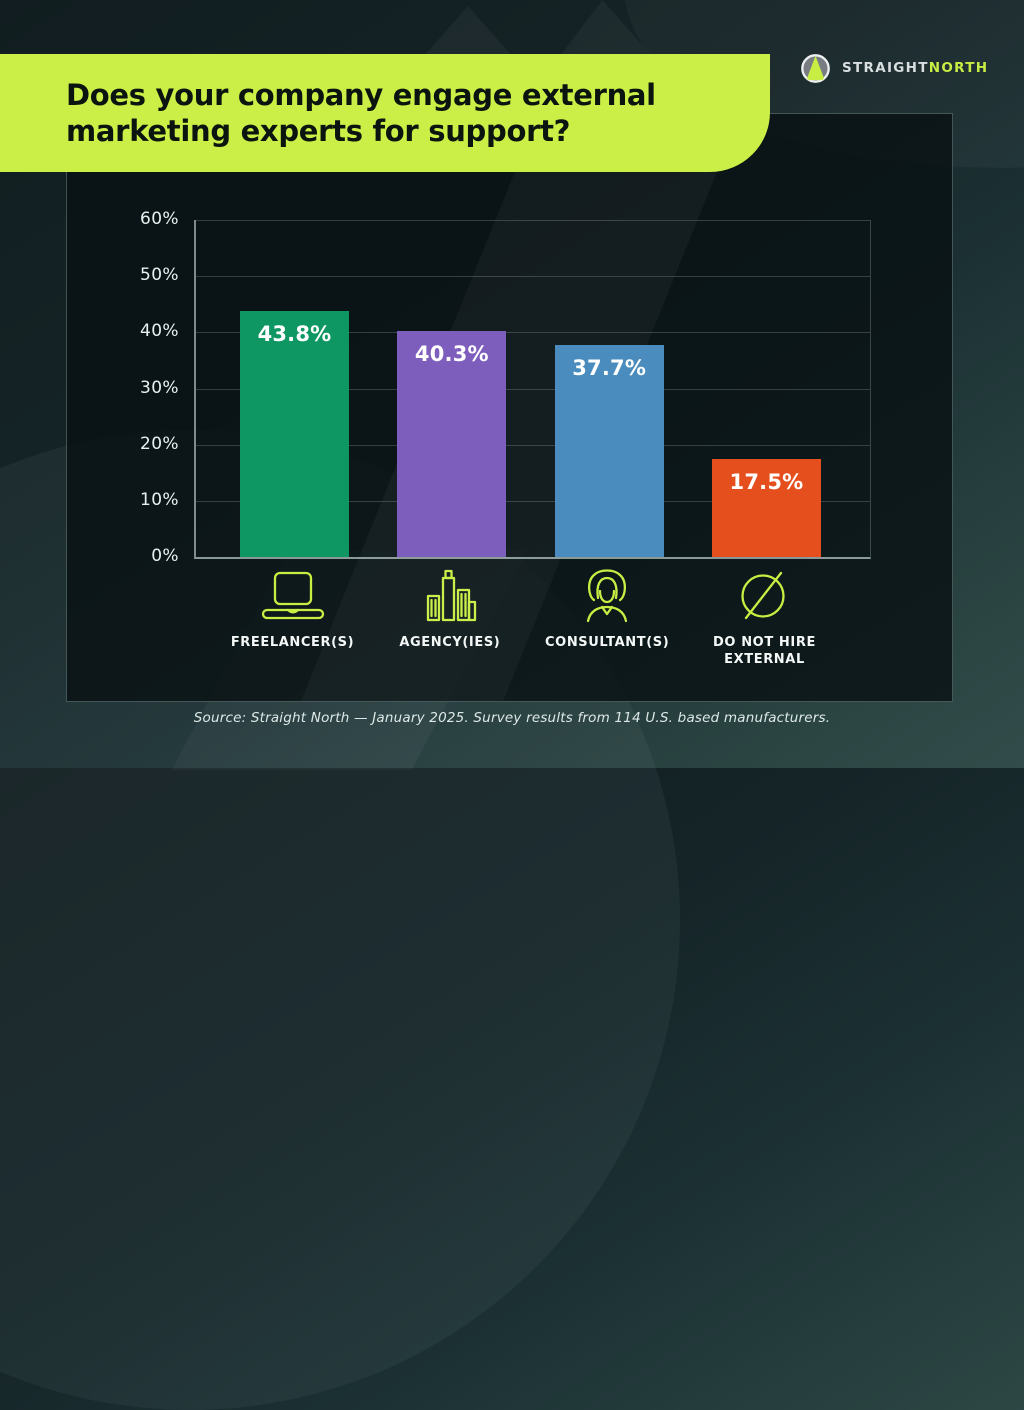 This screenshot has width=1024, height=1410. What do you see at coordinates (766, 507) in the screenshot?
I see `bar-do-not-hire-external: 17.5%` at bounding box center [766, 507].